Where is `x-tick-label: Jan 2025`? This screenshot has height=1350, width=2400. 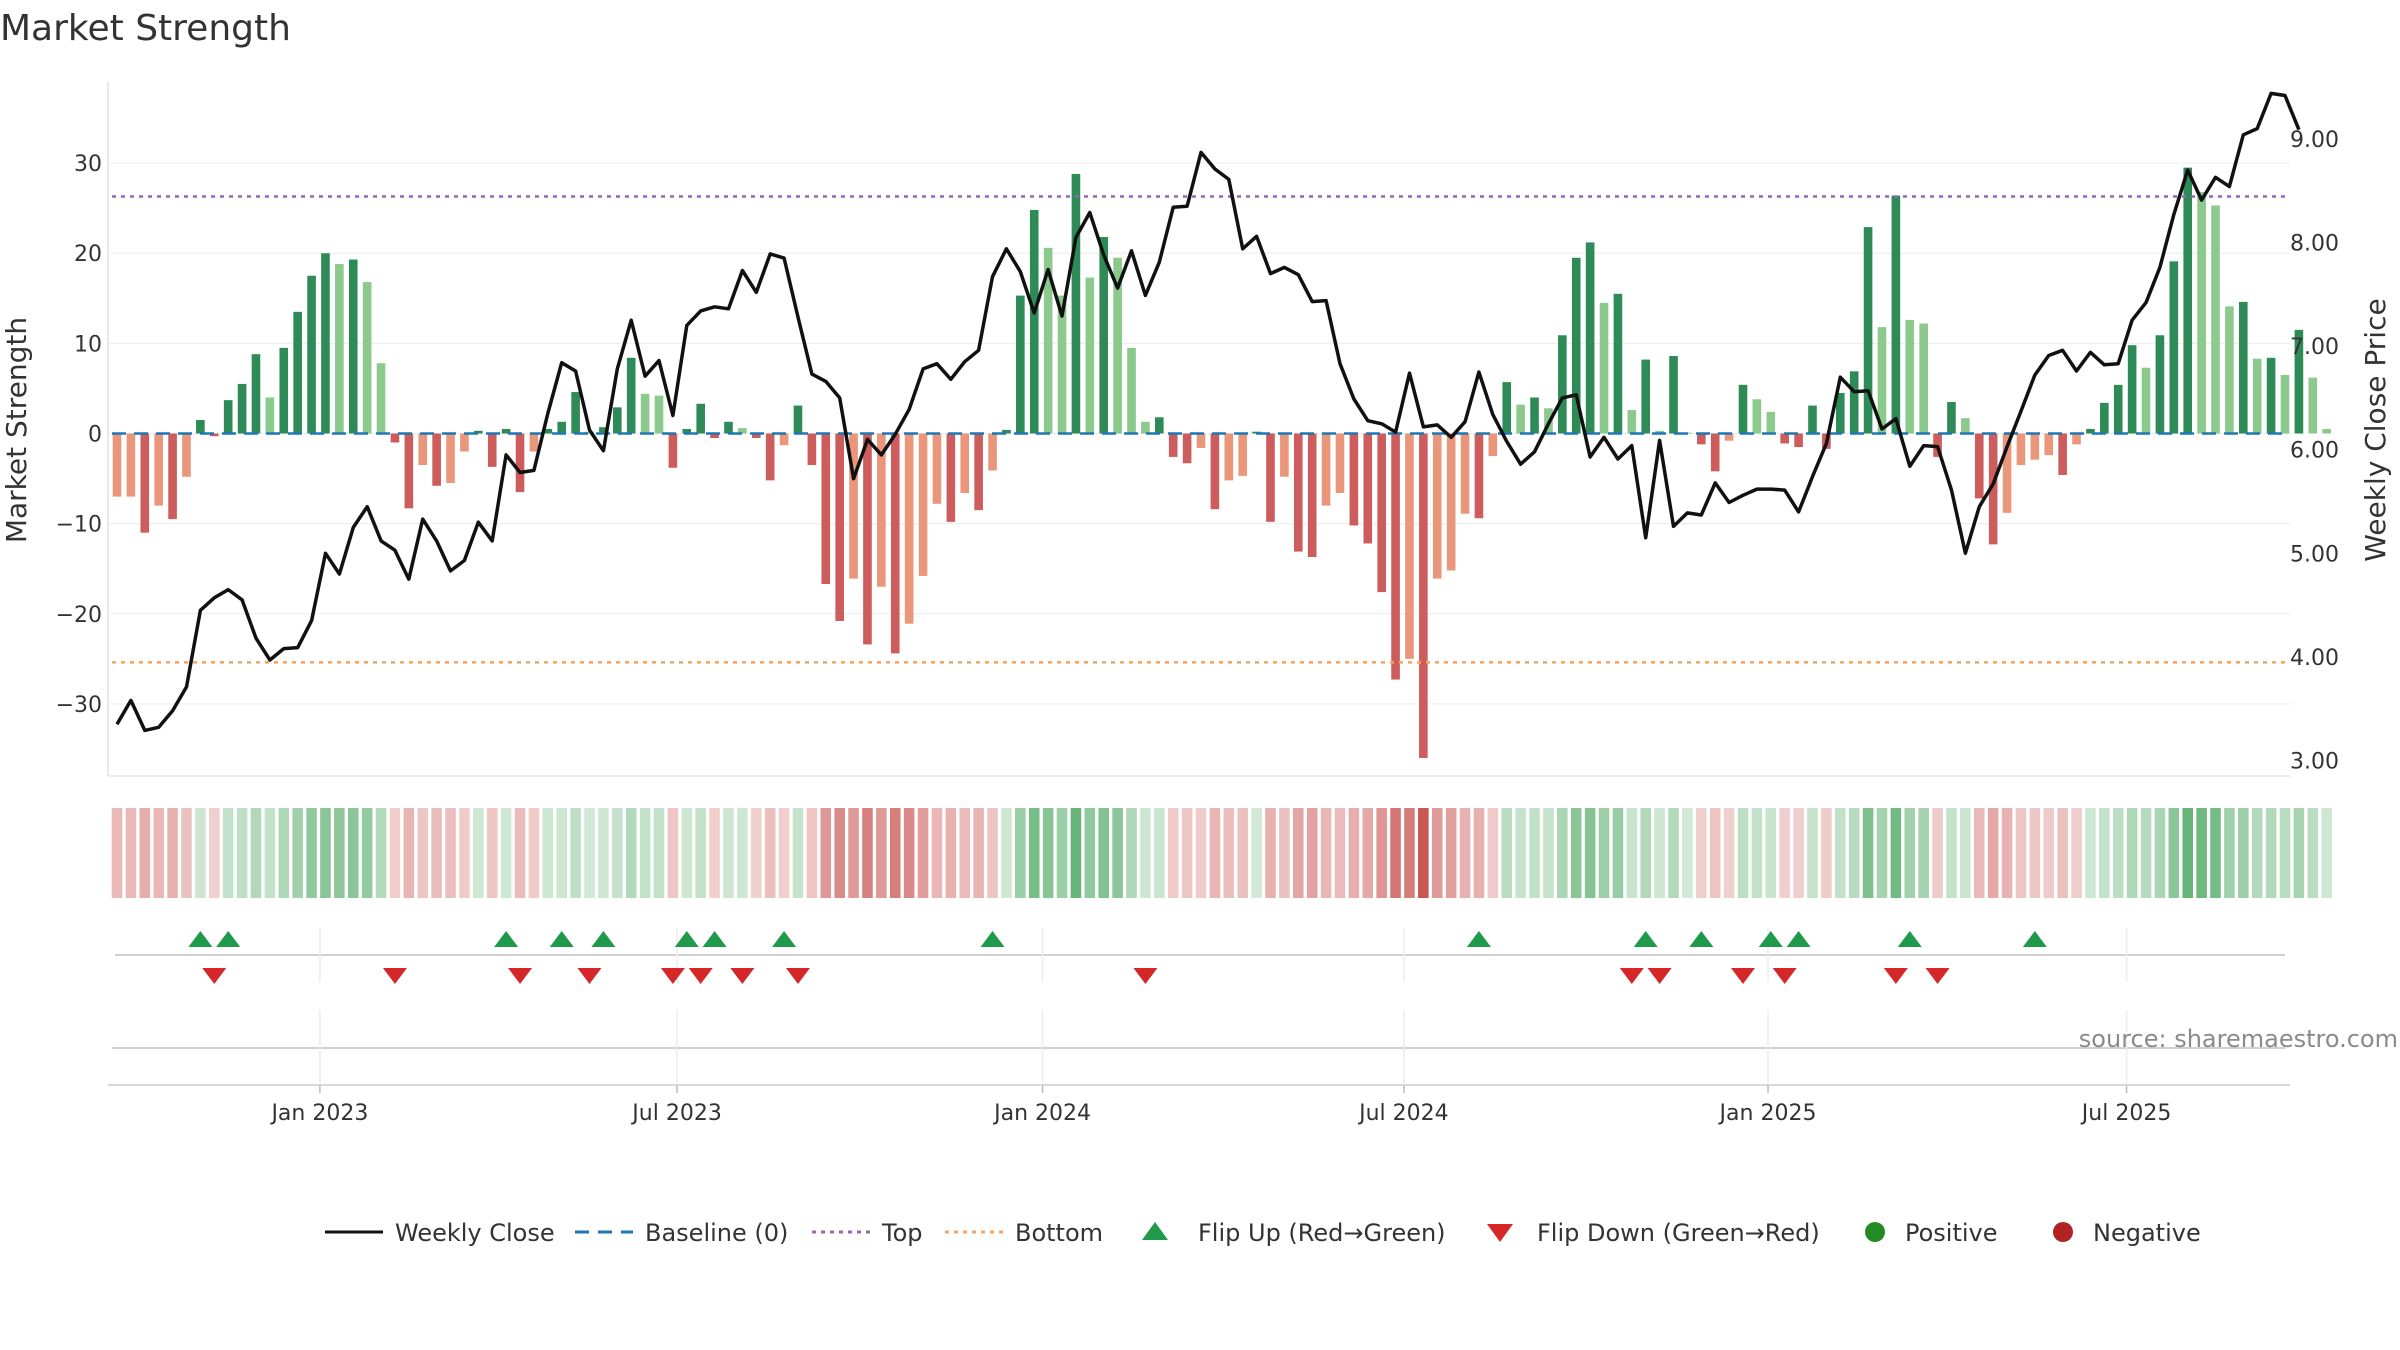 x-tick-label: Jan 2025 is located at coordinates (1767, 1113).